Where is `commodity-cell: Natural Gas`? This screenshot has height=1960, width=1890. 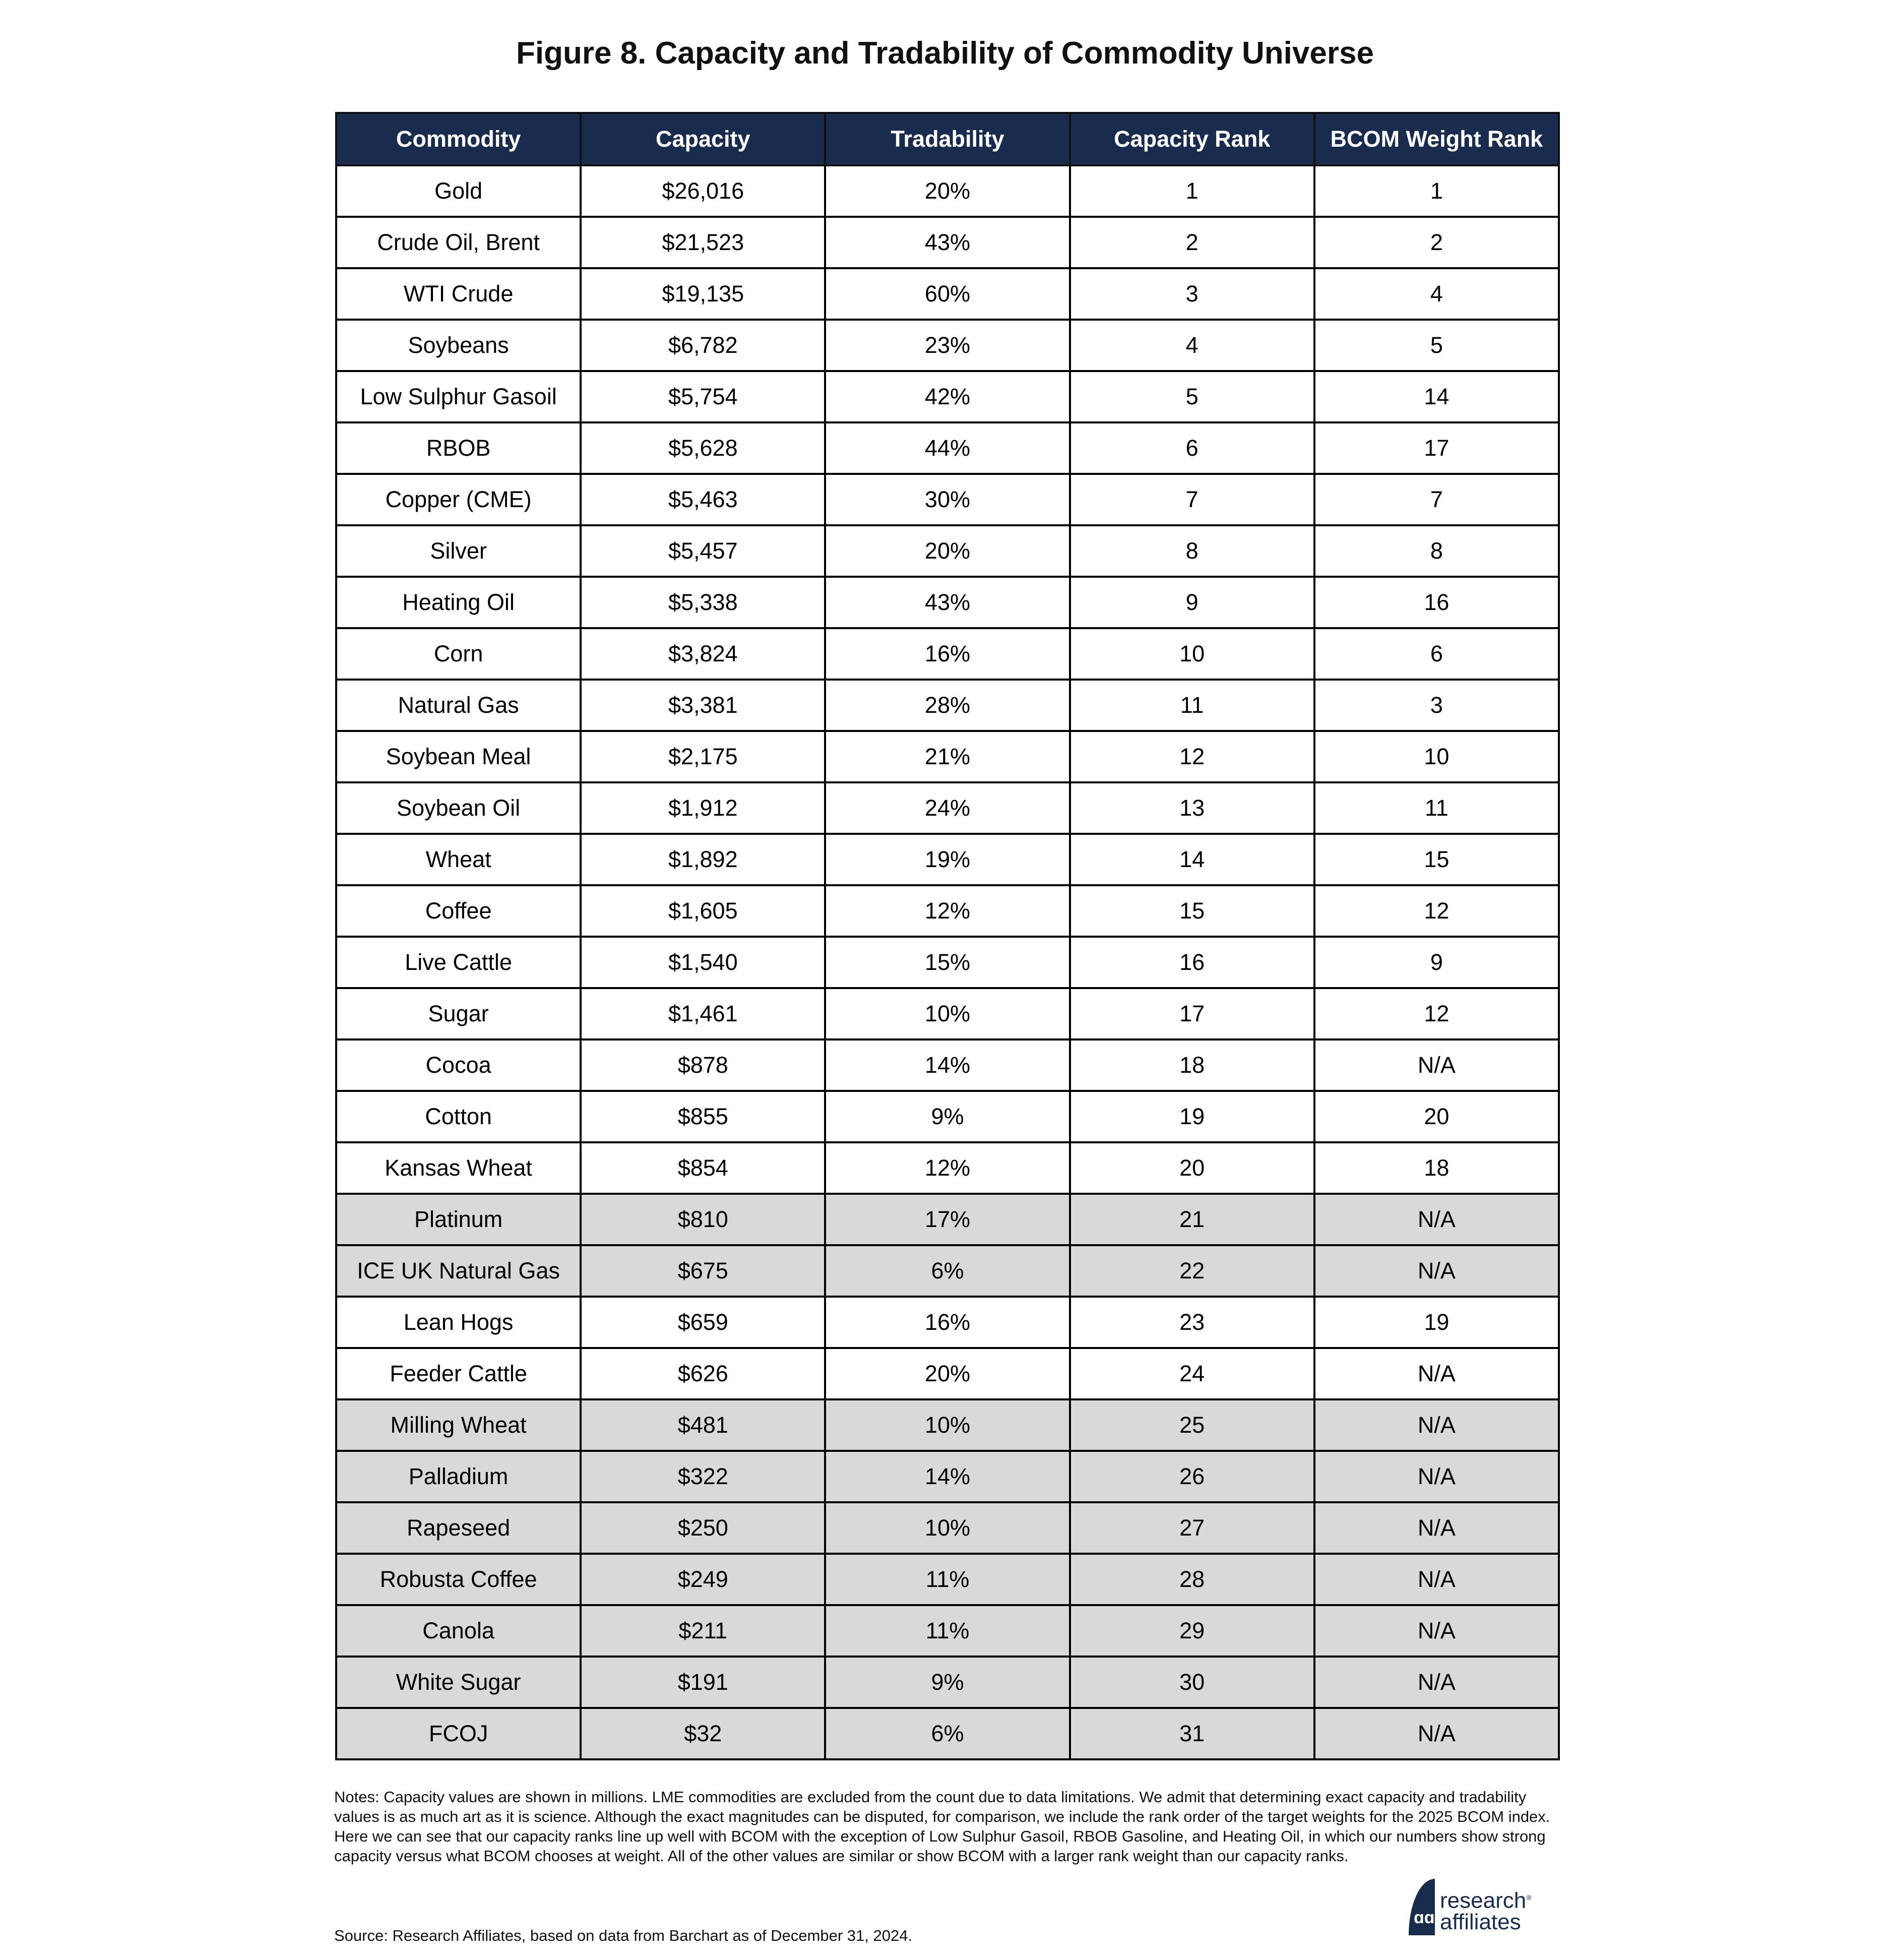
commodity-cell: Natural Gas is located at coordinates (459, 705).